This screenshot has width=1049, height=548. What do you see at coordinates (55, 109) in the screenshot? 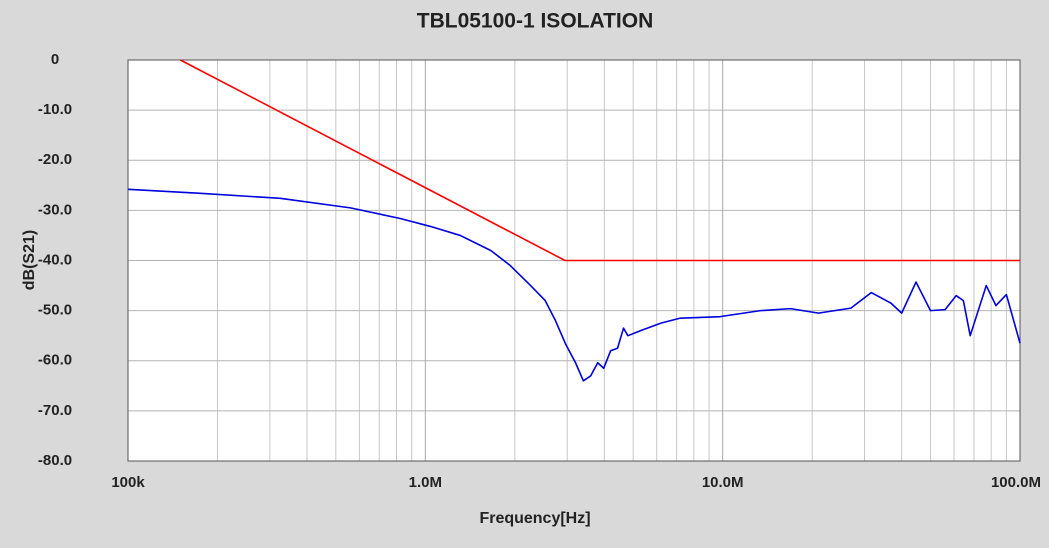
I see `y-tick-label: -10.0` at bounding box center [55, 109].